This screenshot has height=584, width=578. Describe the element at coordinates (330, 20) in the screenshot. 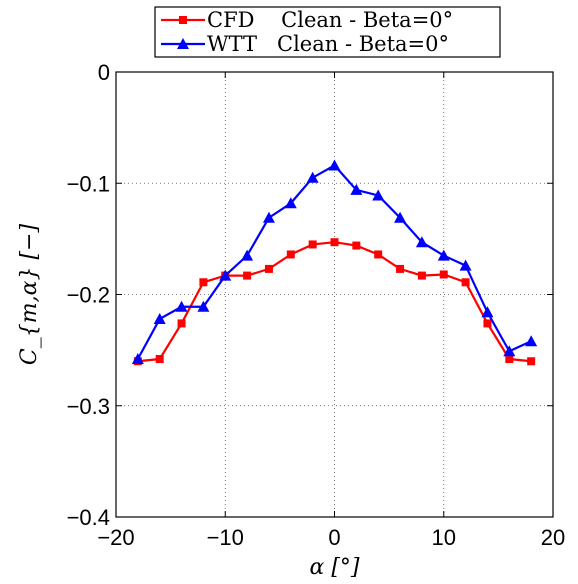

I see `legend-label: CFD Clean - Beta=0°` at that location.